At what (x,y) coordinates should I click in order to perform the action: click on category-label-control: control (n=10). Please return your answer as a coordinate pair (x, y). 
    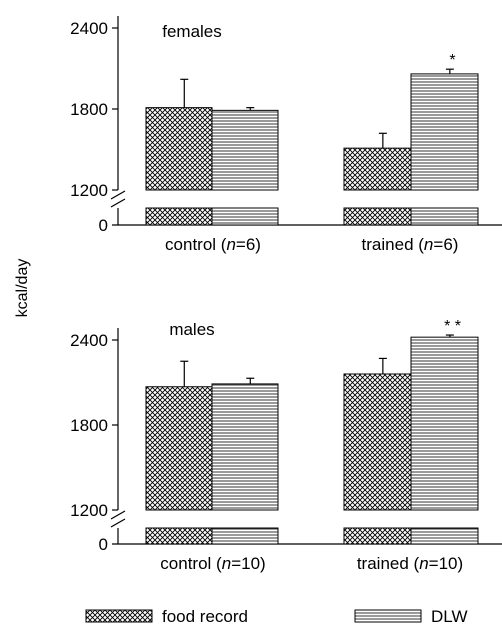
    Looking at the image, I should click on (212, 563).